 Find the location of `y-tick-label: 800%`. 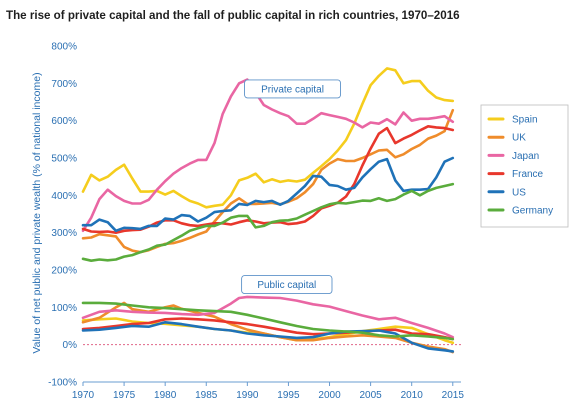

y-tick-label: 800% is located at coordinates (64, 47).